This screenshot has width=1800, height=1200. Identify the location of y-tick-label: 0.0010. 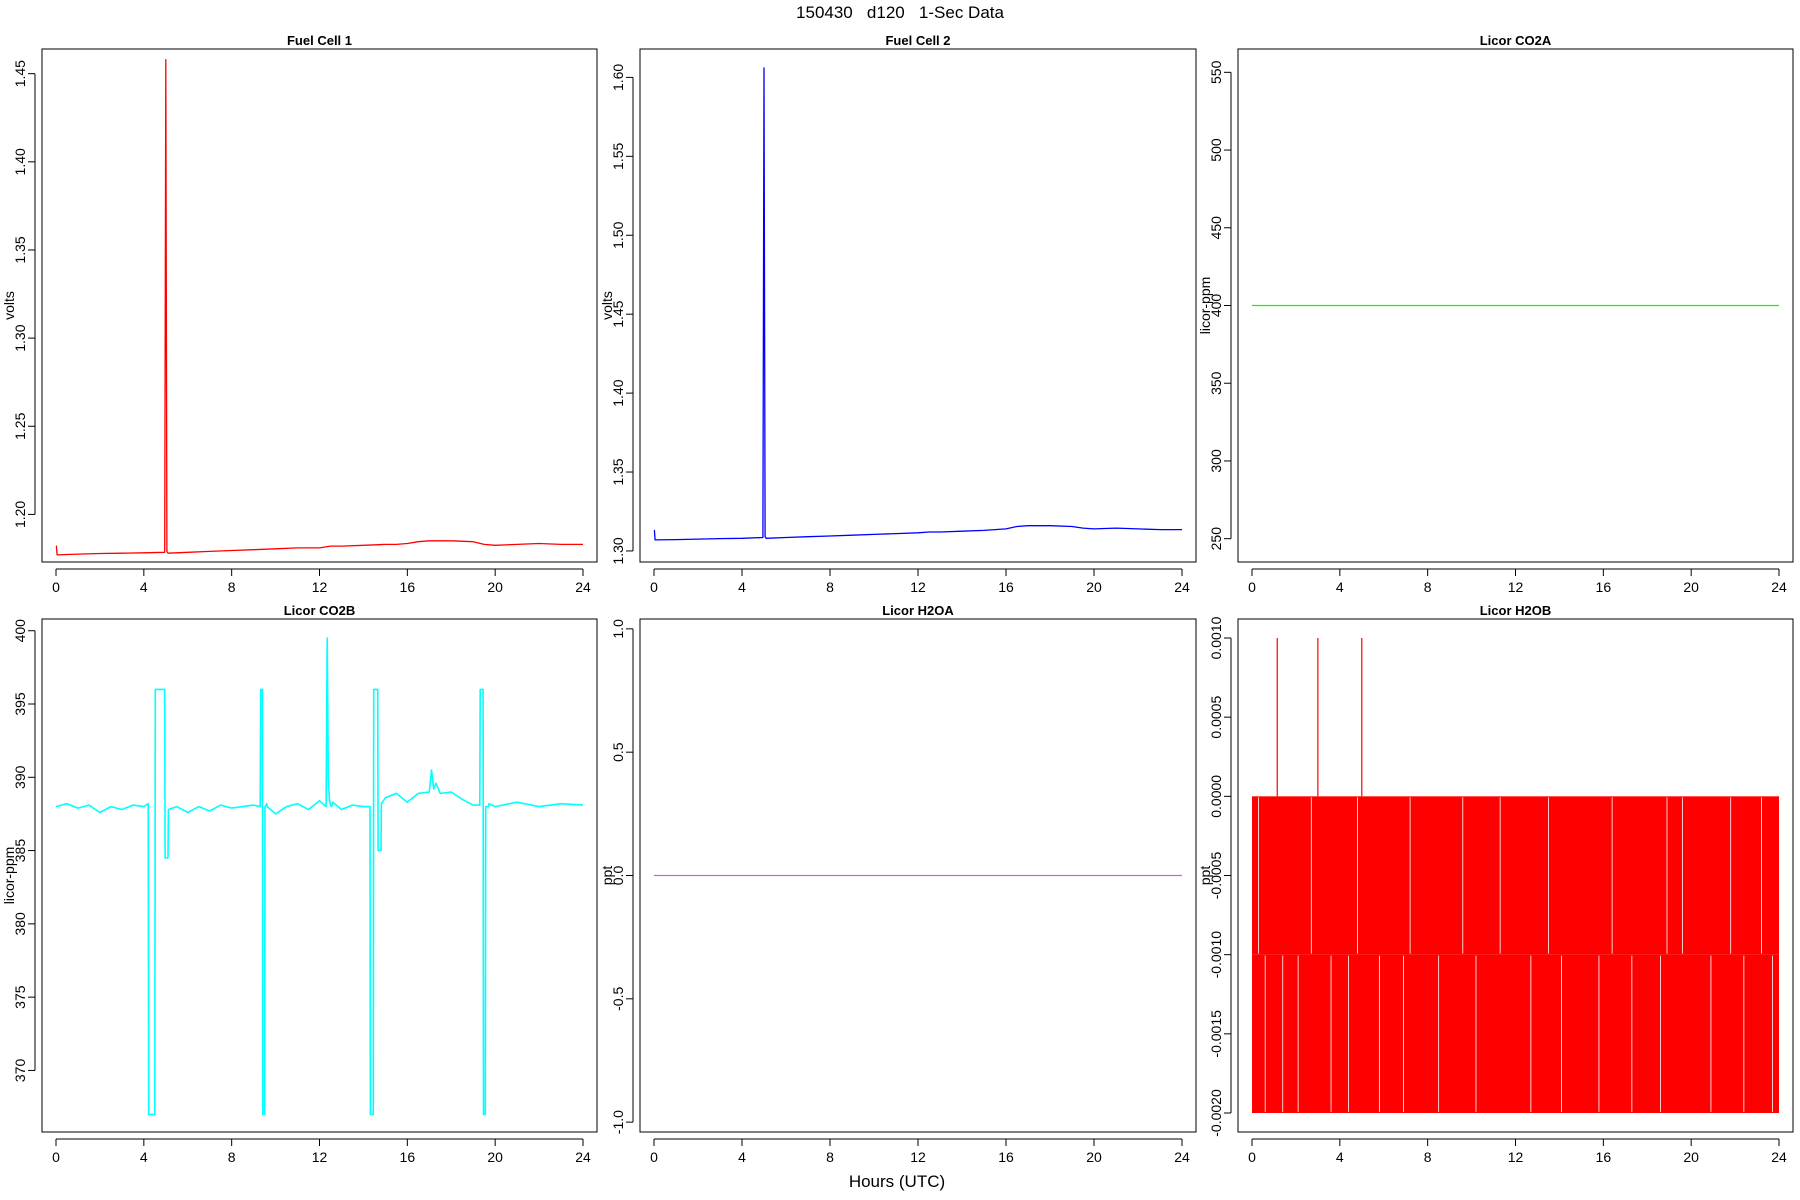
(1216, 637).